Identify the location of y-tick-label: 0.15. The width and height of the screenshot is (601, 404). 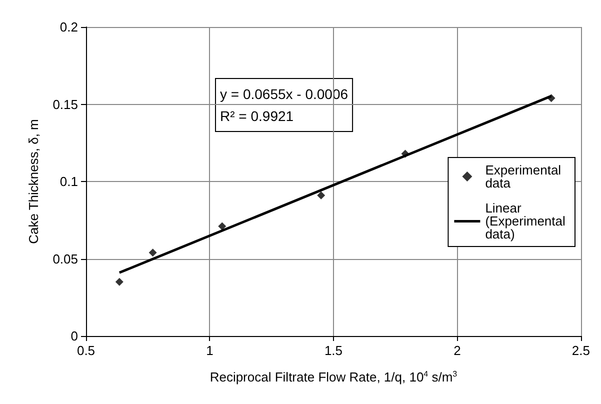
(65, 104).